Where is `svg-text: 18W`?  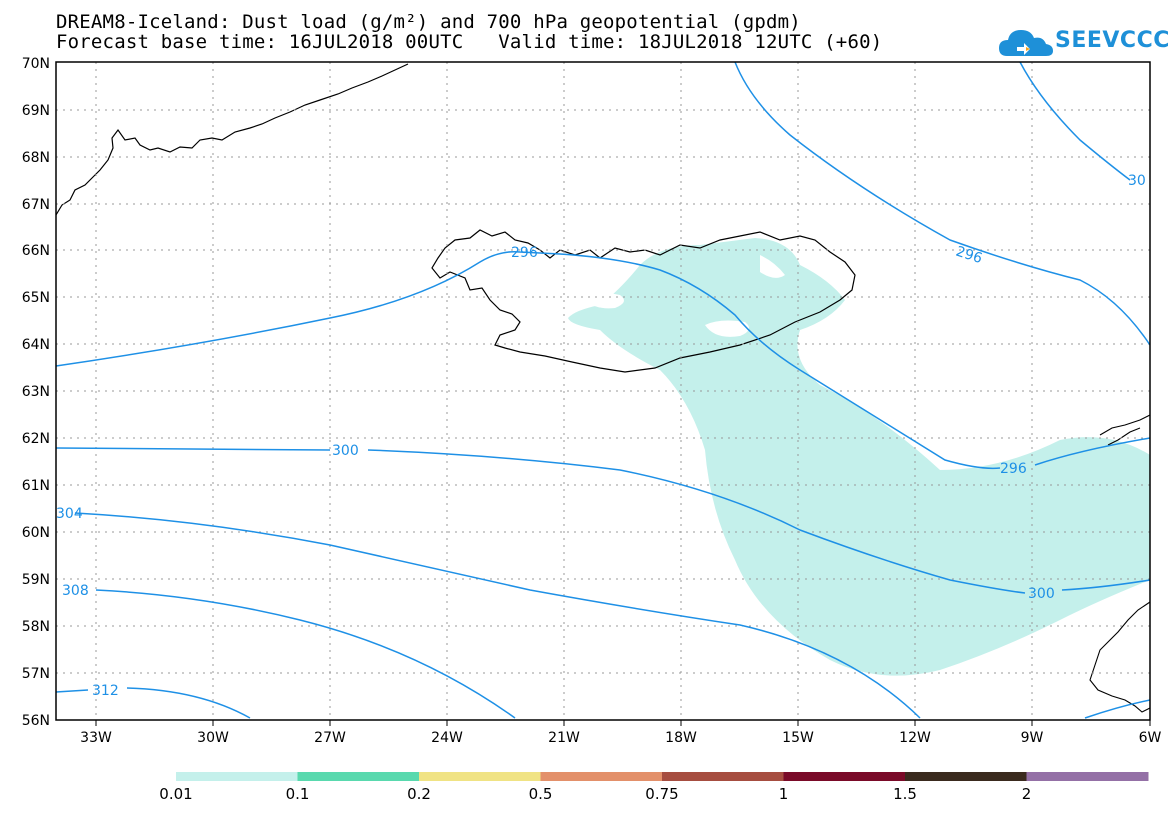 svg-text: 18W is located at coordinates (681, 738).